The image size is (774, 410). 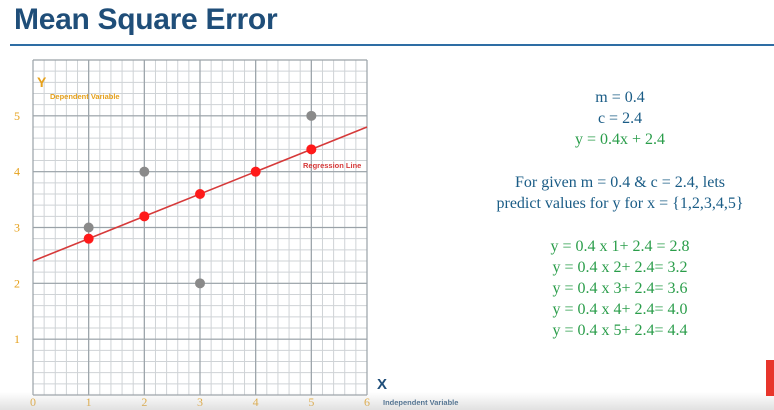 I want to click on parameters-block: m = 0.4 c = 2.4 y = 0.4x + 2.4, so click(x=612, y=118).